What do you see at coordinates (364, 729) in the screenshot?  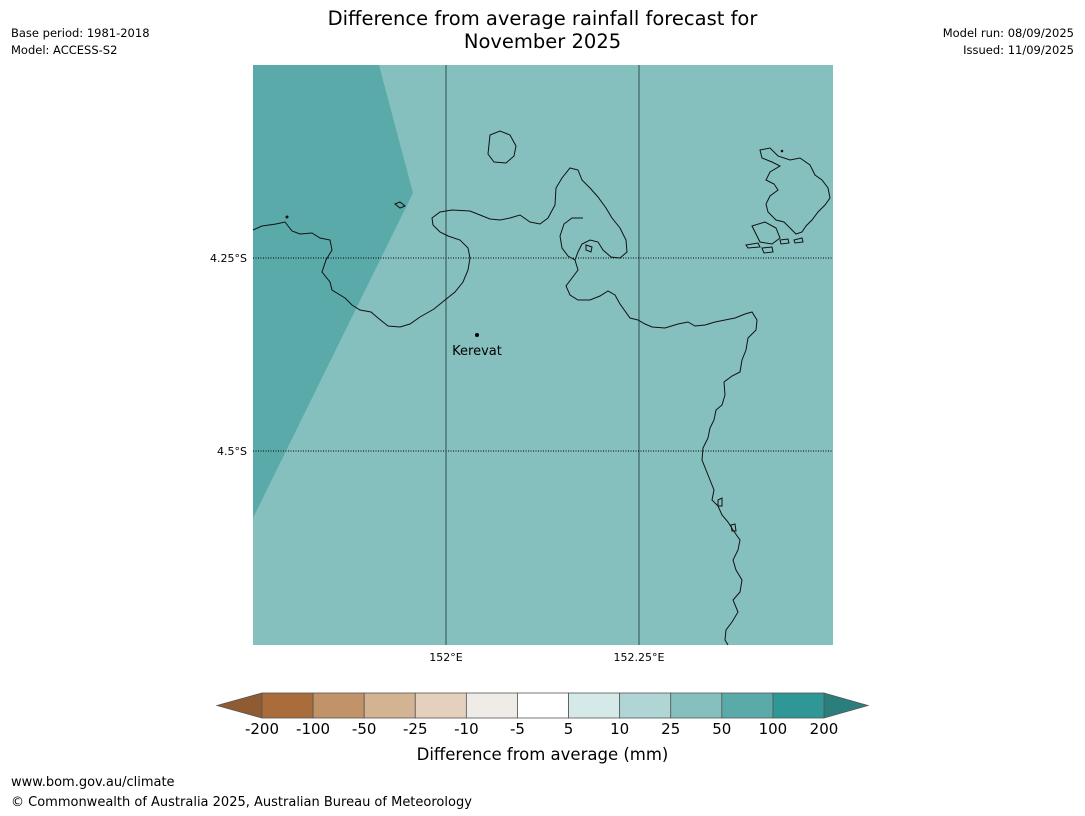 I see `colorbar-tick-label: -50` at bounding box center [364, 729].